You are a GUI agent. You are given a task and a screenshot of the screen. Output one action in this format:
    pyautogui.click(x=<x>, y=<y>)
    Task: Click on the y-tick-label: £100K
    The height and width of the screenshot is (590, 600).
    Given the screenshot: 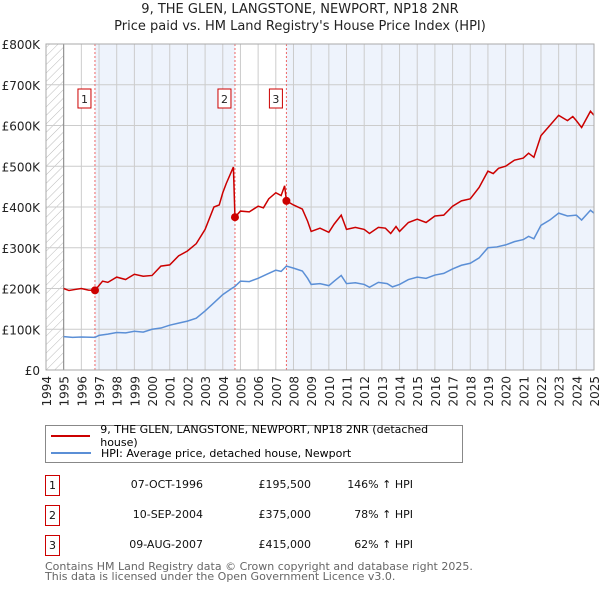 What is the action you would take?
    pyautogui.click(x=22, y=330)
    